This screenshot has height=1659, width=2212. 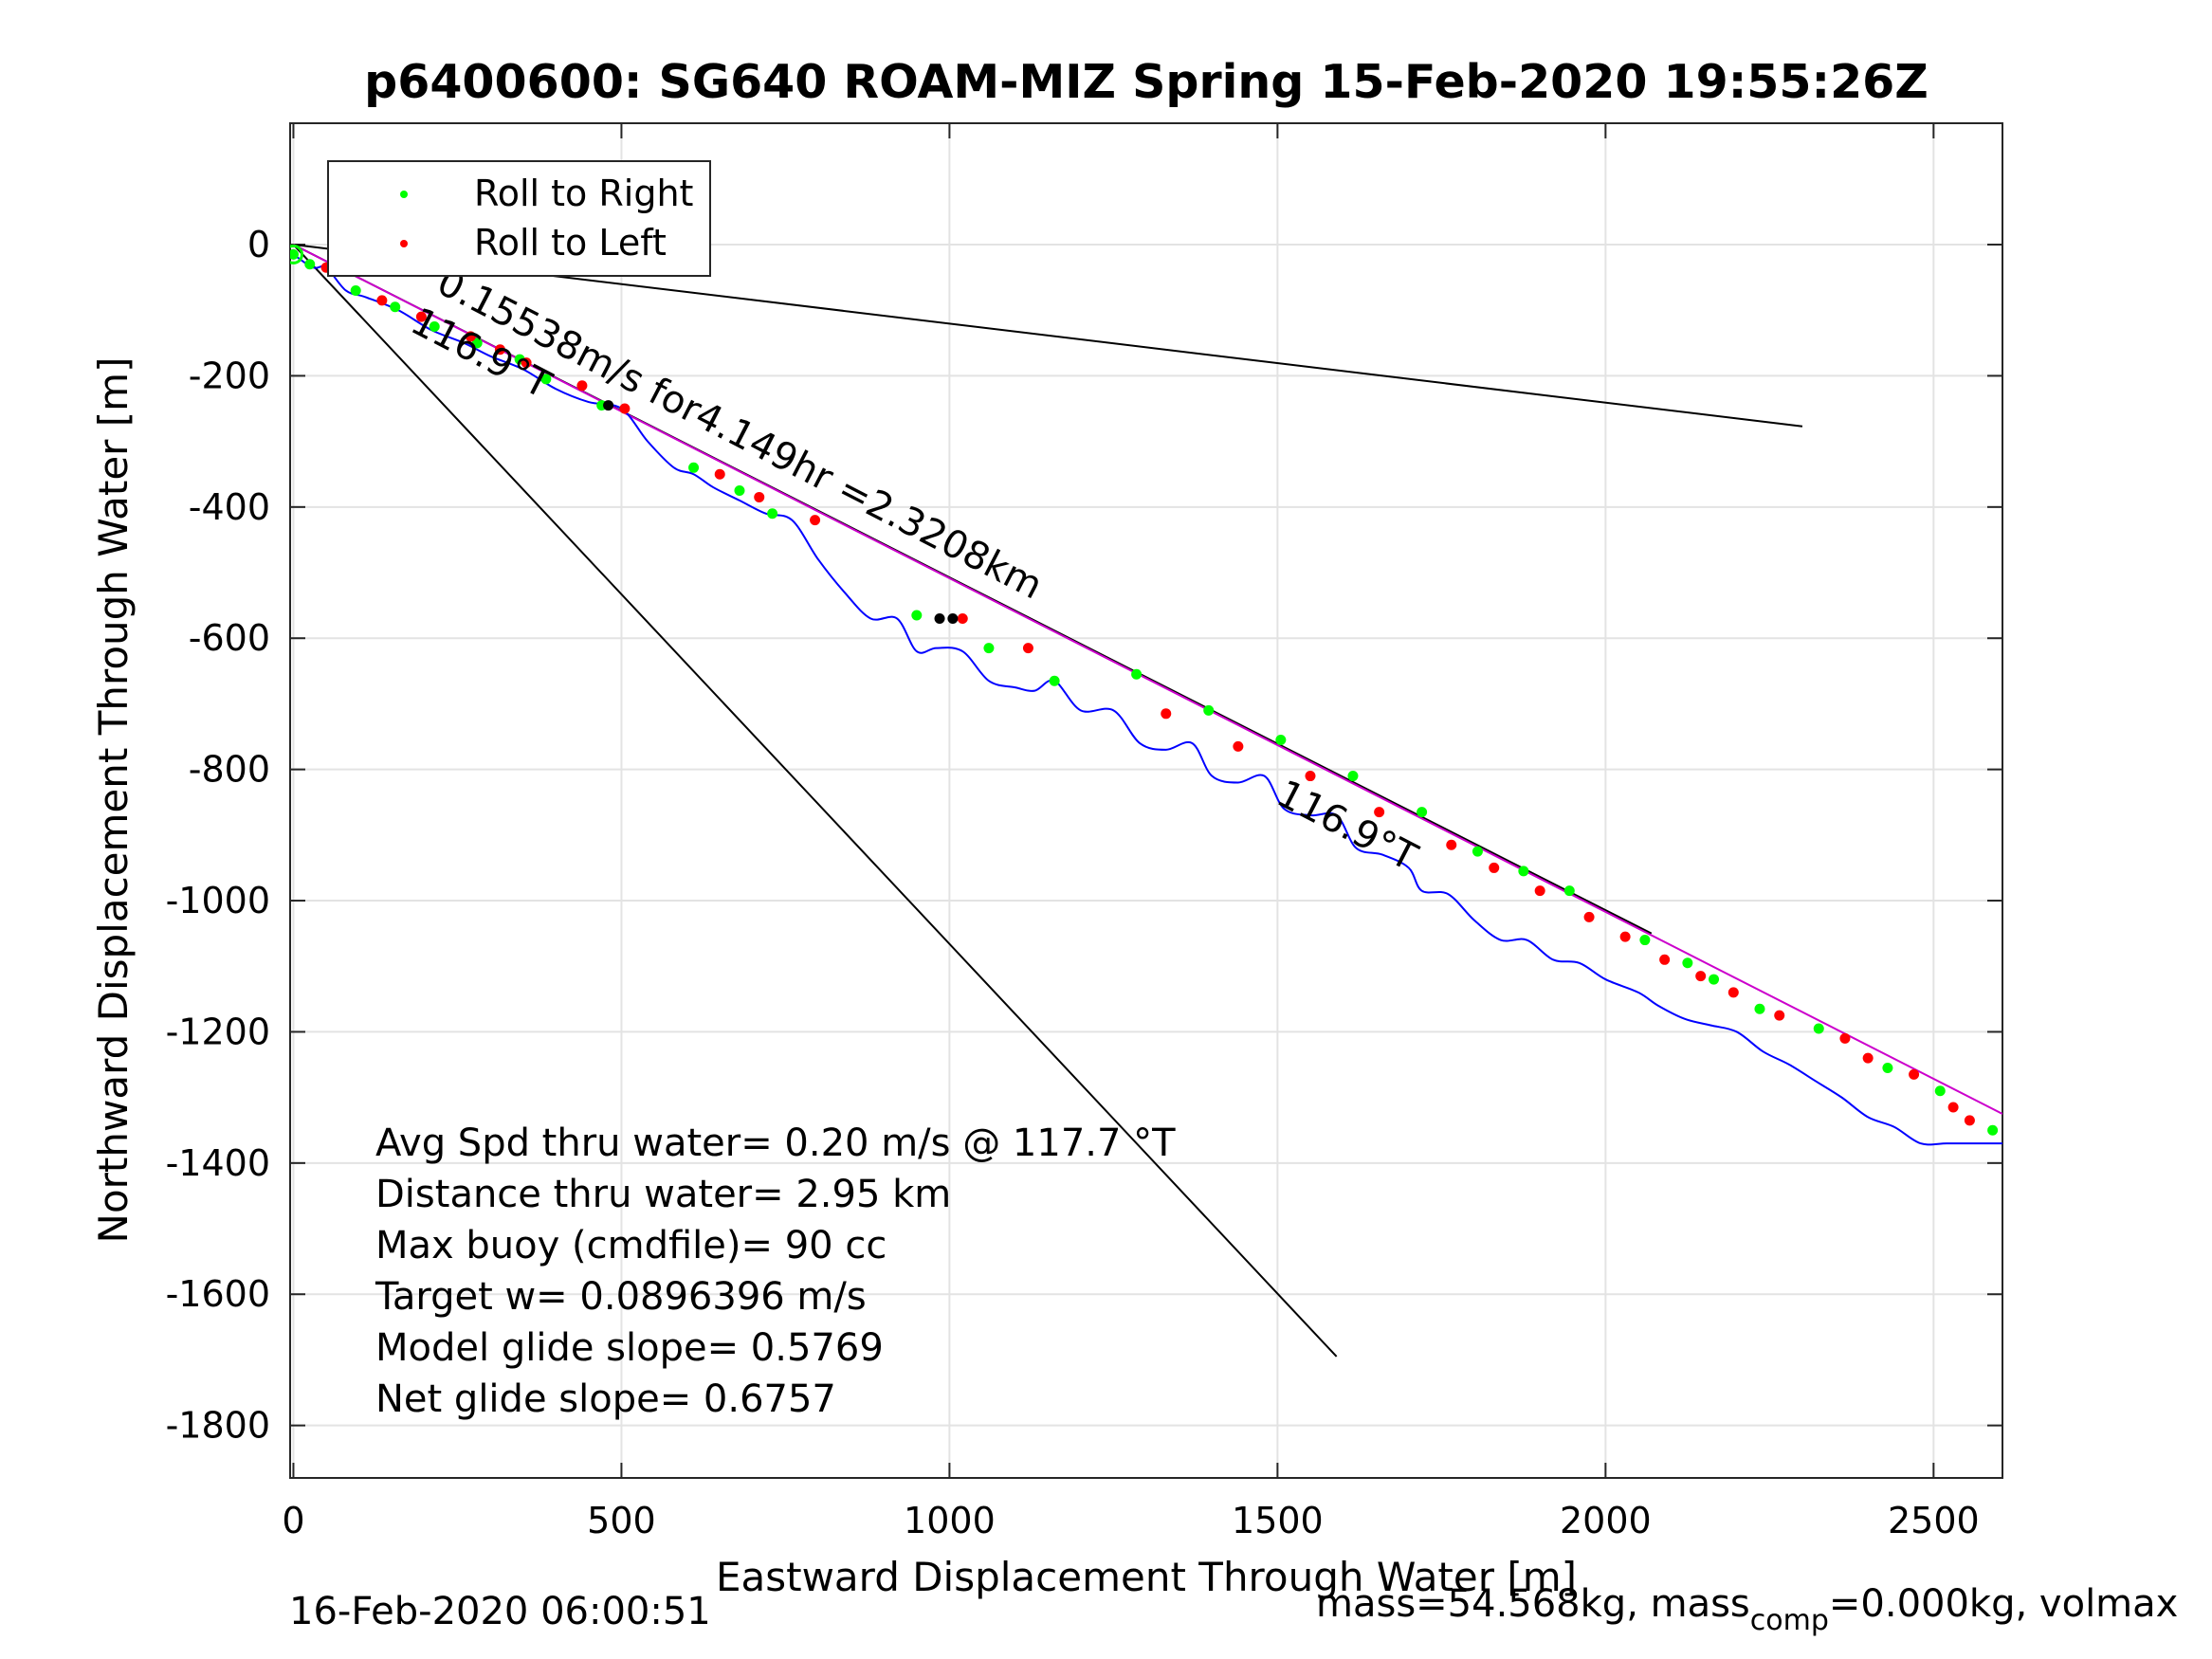 I want to click on mass-suffix: =0.000kg, volmax, so click(x=2003, y=1604).